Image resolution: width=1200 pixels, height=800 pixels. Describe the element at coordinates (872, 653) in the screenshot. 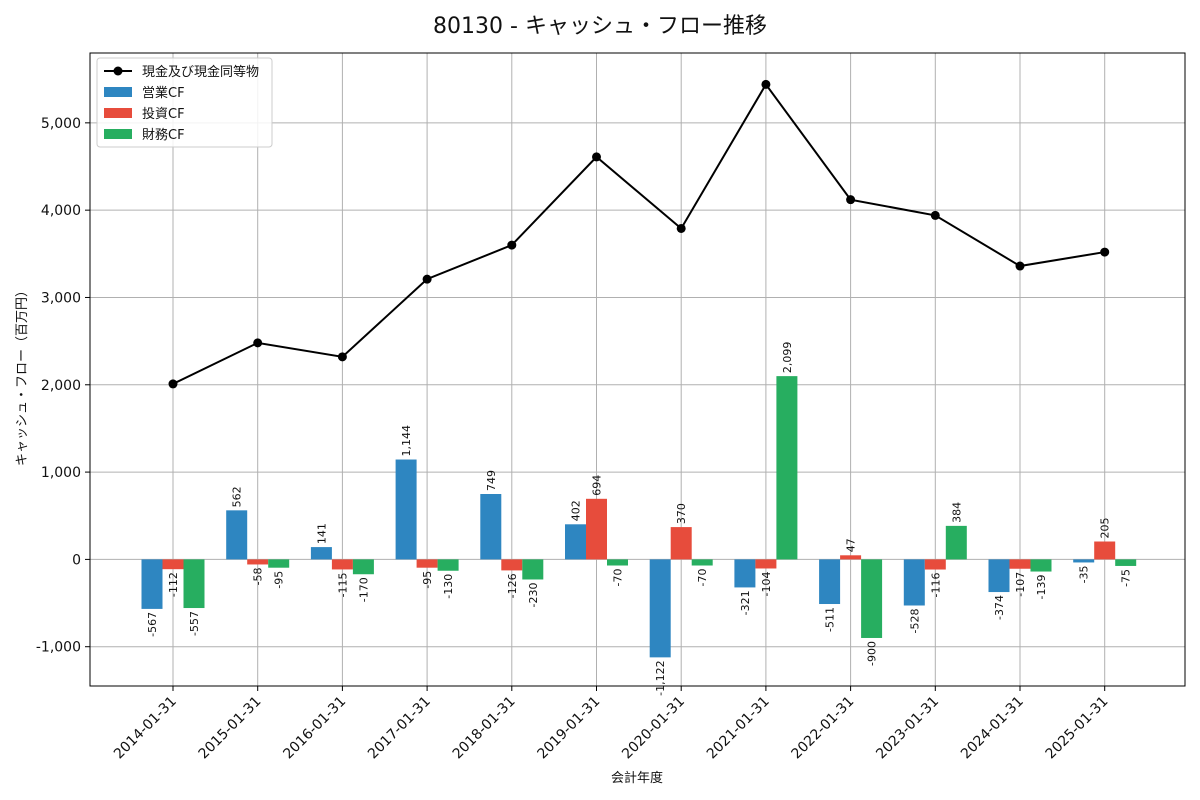

I see `bar-value-label: -900` at that location.